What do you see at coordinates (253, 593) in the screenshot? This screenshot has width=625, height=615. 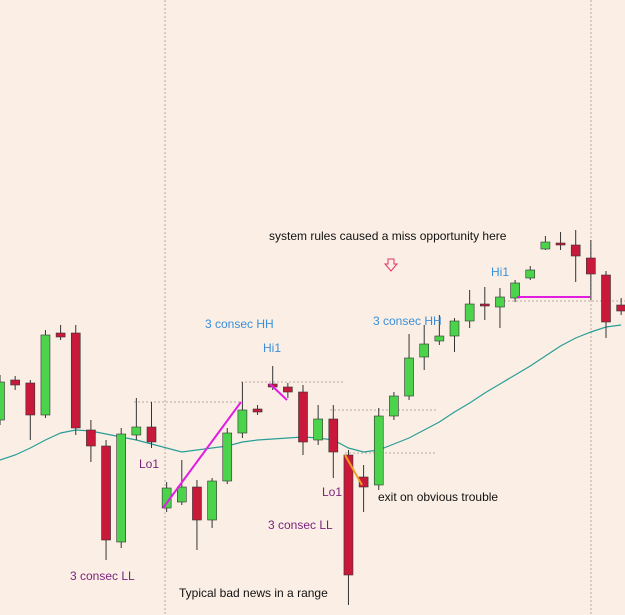 I see `annotation: Typical bad news in a range` at bounding box center [253, 593].